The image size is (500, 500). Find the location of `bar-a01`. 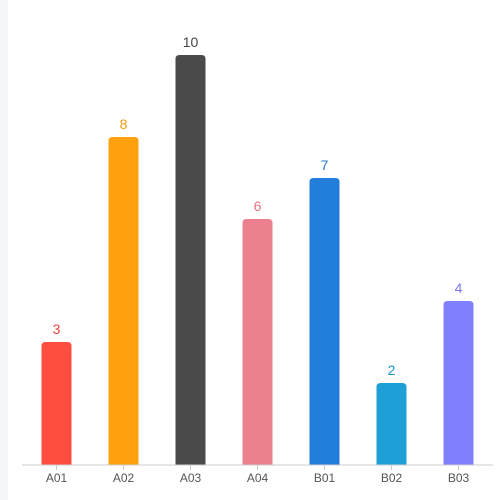

bar-a01 is located at coordinates (56, 403).